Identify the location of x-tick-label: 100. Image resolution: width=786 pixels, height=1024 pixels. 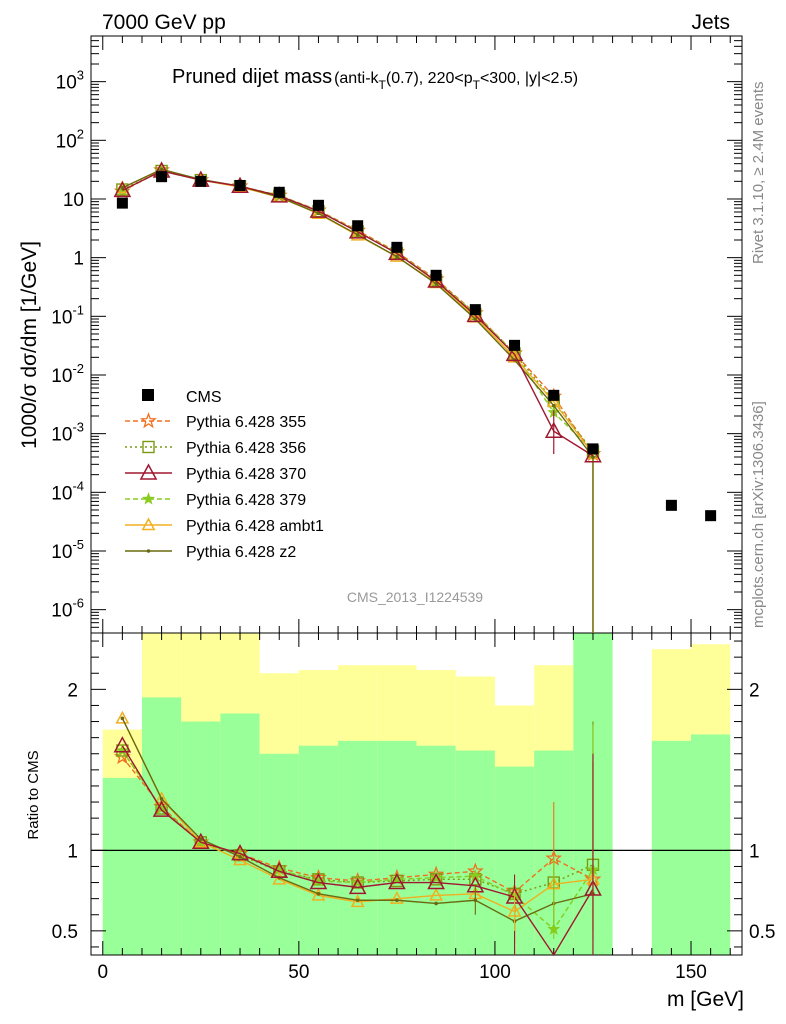
(495, 972).